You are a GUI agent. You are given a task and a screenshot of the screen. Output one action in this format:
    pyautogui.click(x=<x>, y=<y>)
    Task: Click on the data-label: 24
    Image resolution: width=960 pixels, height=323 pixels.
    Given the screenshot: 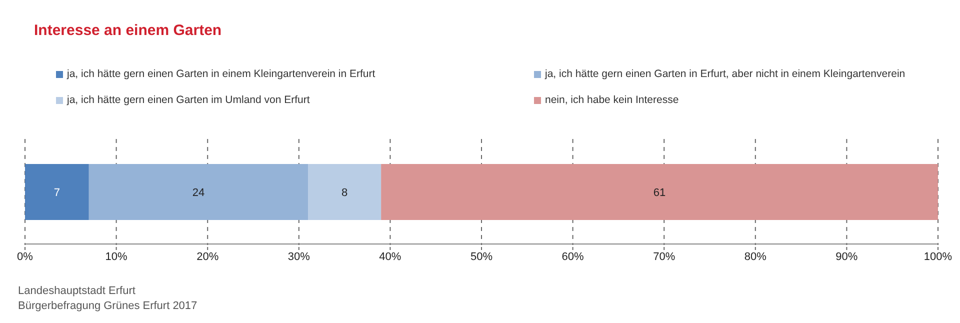 What is the action you would take?
    pyautogui.click(x=198, y=192)
    